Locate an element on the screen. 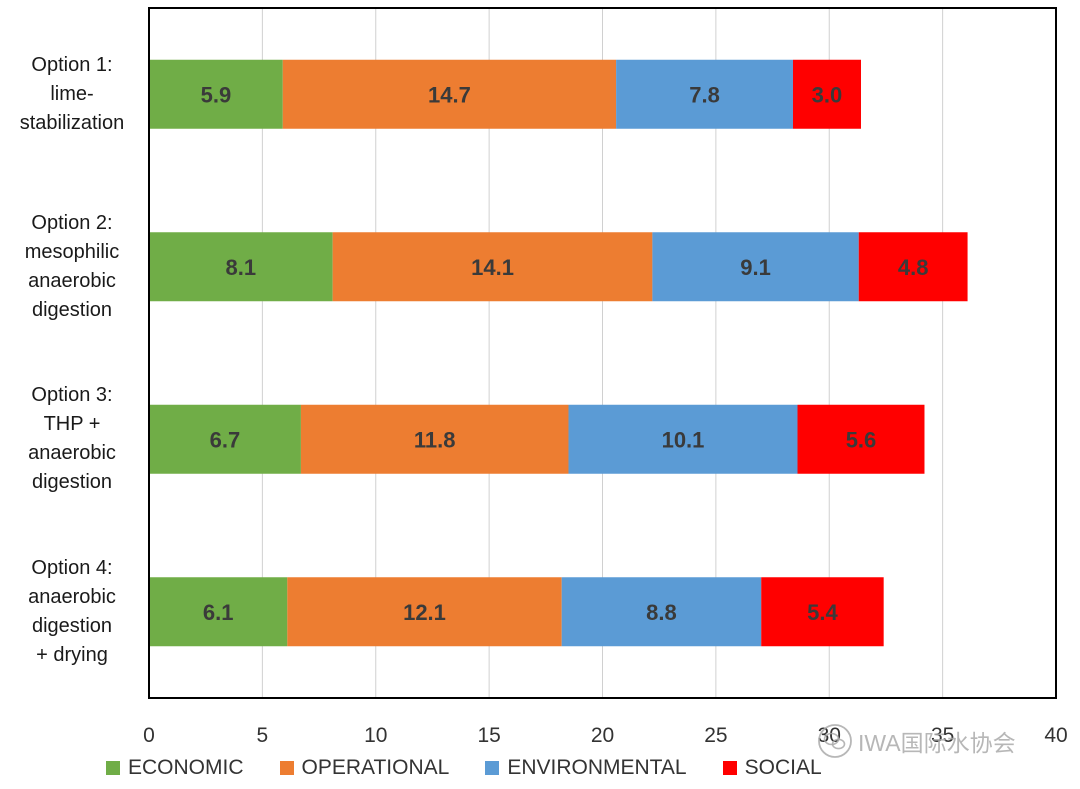 The width and height of the screenshot is (1080, 789). wechat-icon is located at coordinates (835, 741).